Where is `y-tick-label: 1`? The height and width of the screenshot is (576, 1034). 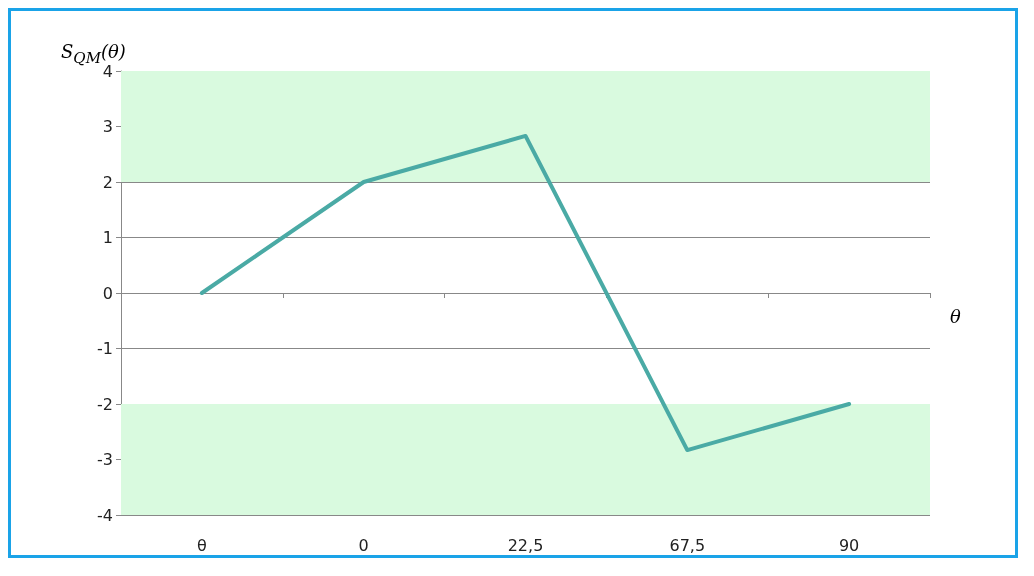
y-tick-label: 1 is located at coordinates (107, 237).